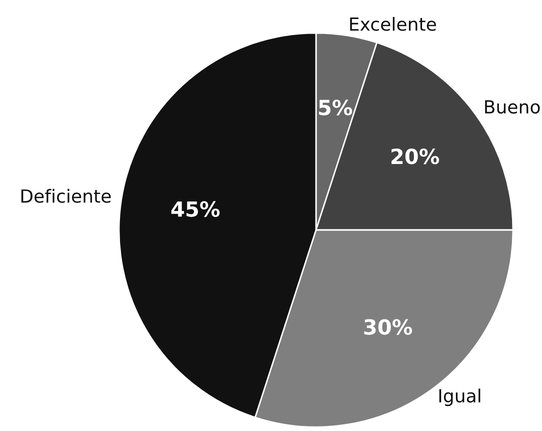  I want to click on slice-label: Igual, so click(459, 397).